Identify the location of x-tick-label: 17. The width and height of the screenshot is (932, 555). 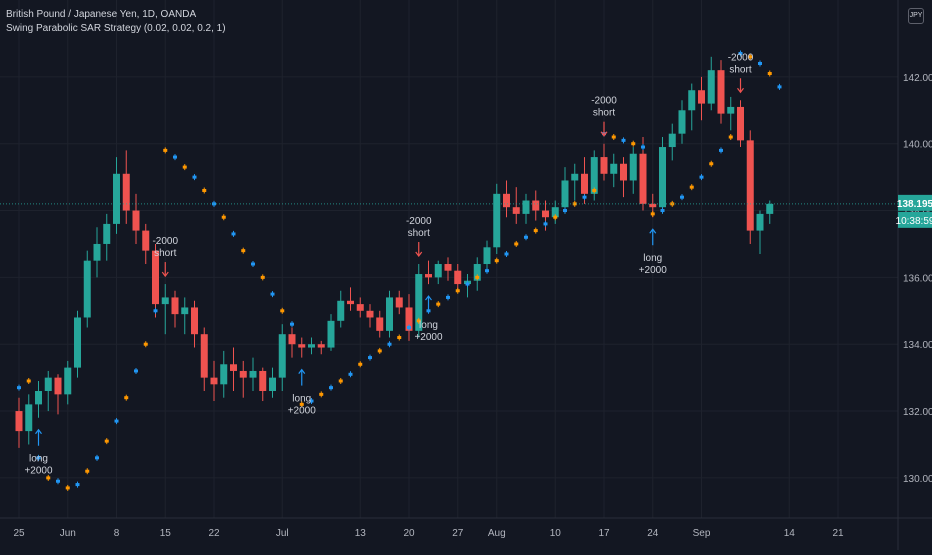
(604, 533).